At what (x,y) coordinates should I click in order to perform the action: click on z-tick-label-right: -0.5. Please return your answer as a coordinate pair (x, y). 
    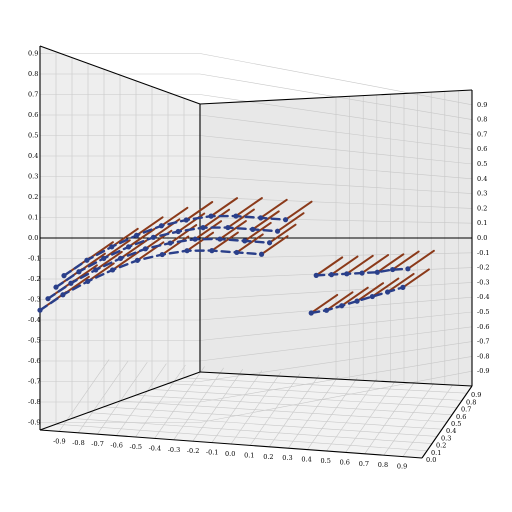
    Looking at the image, I should click on (483, 312).